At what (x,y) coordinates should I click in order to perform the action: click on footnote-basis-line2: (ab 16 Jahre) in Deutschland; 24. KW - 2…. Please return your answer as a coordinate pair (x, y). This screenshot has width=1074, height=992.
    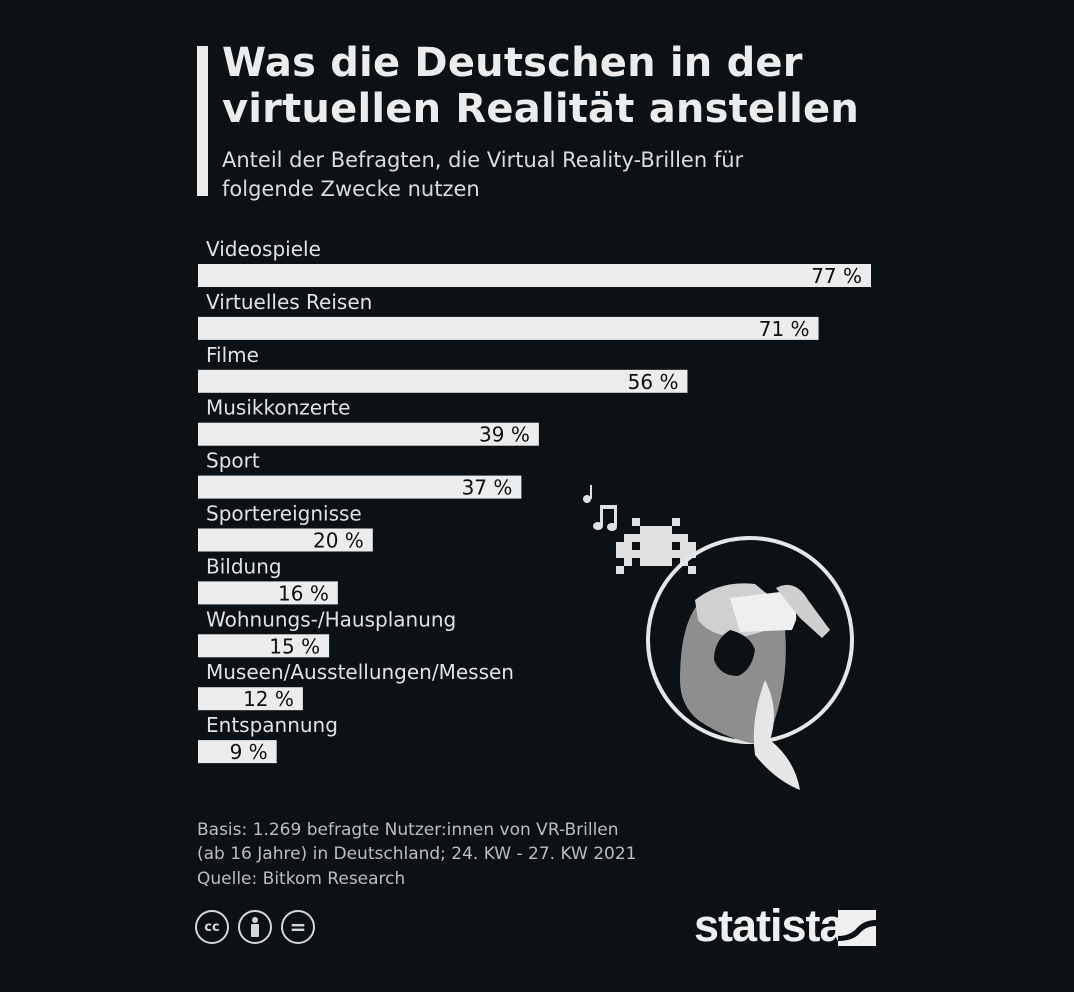
    Looking at the image, I should click on (417, 854).